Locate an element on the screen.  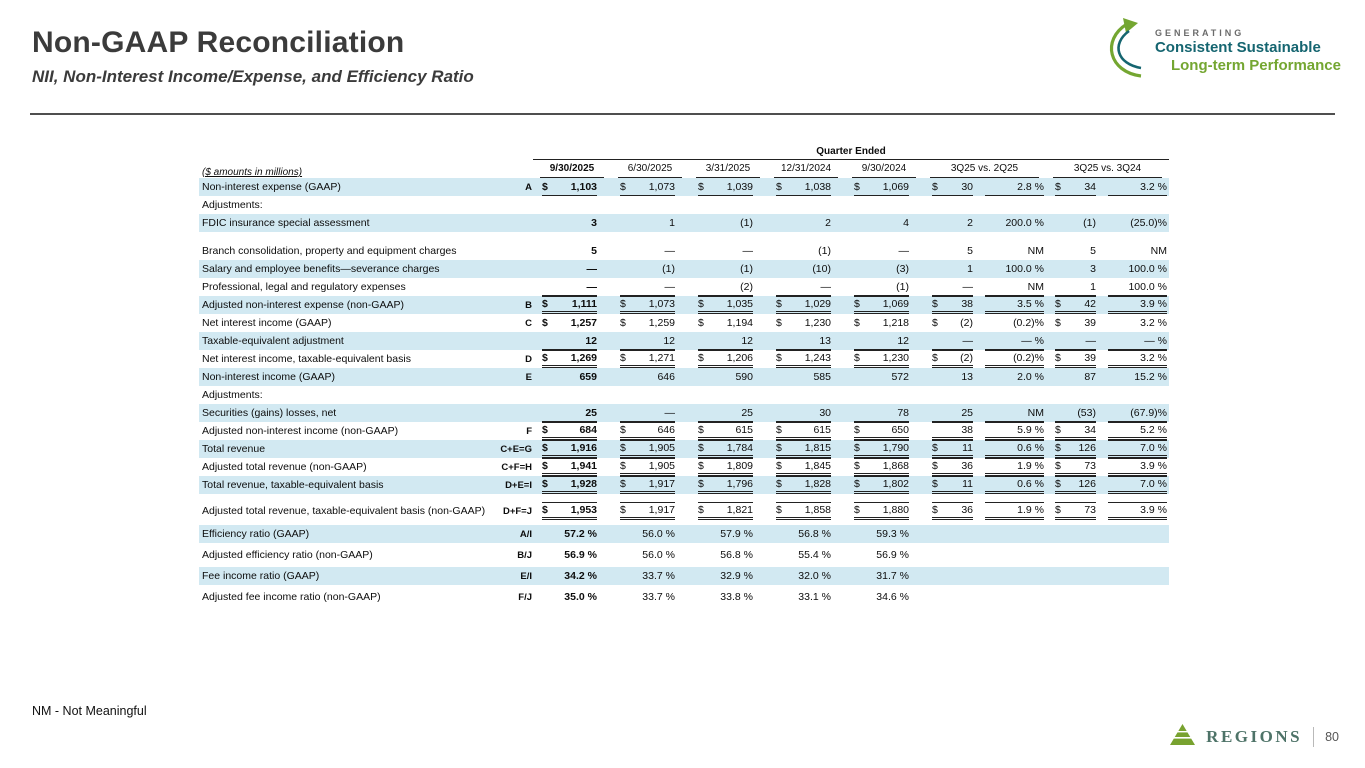
value-cell: 7.0 % is located at coordinates (1135, 485).